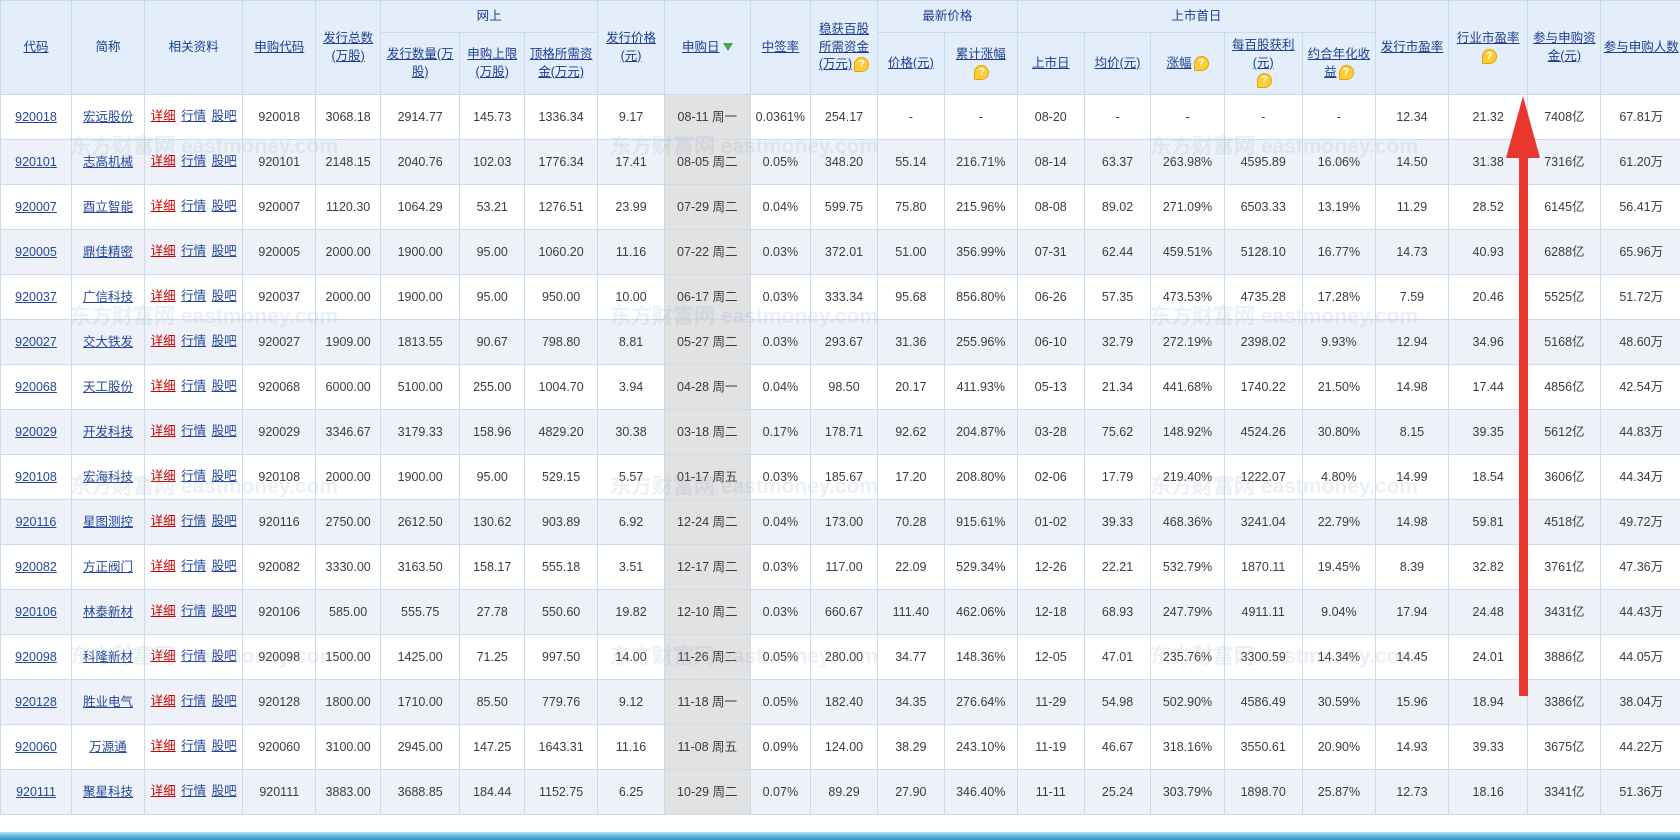  Describe the element at coordinates (108, 656) in the screenshot. I see `stock-name-link: 科隆新材` at that location.